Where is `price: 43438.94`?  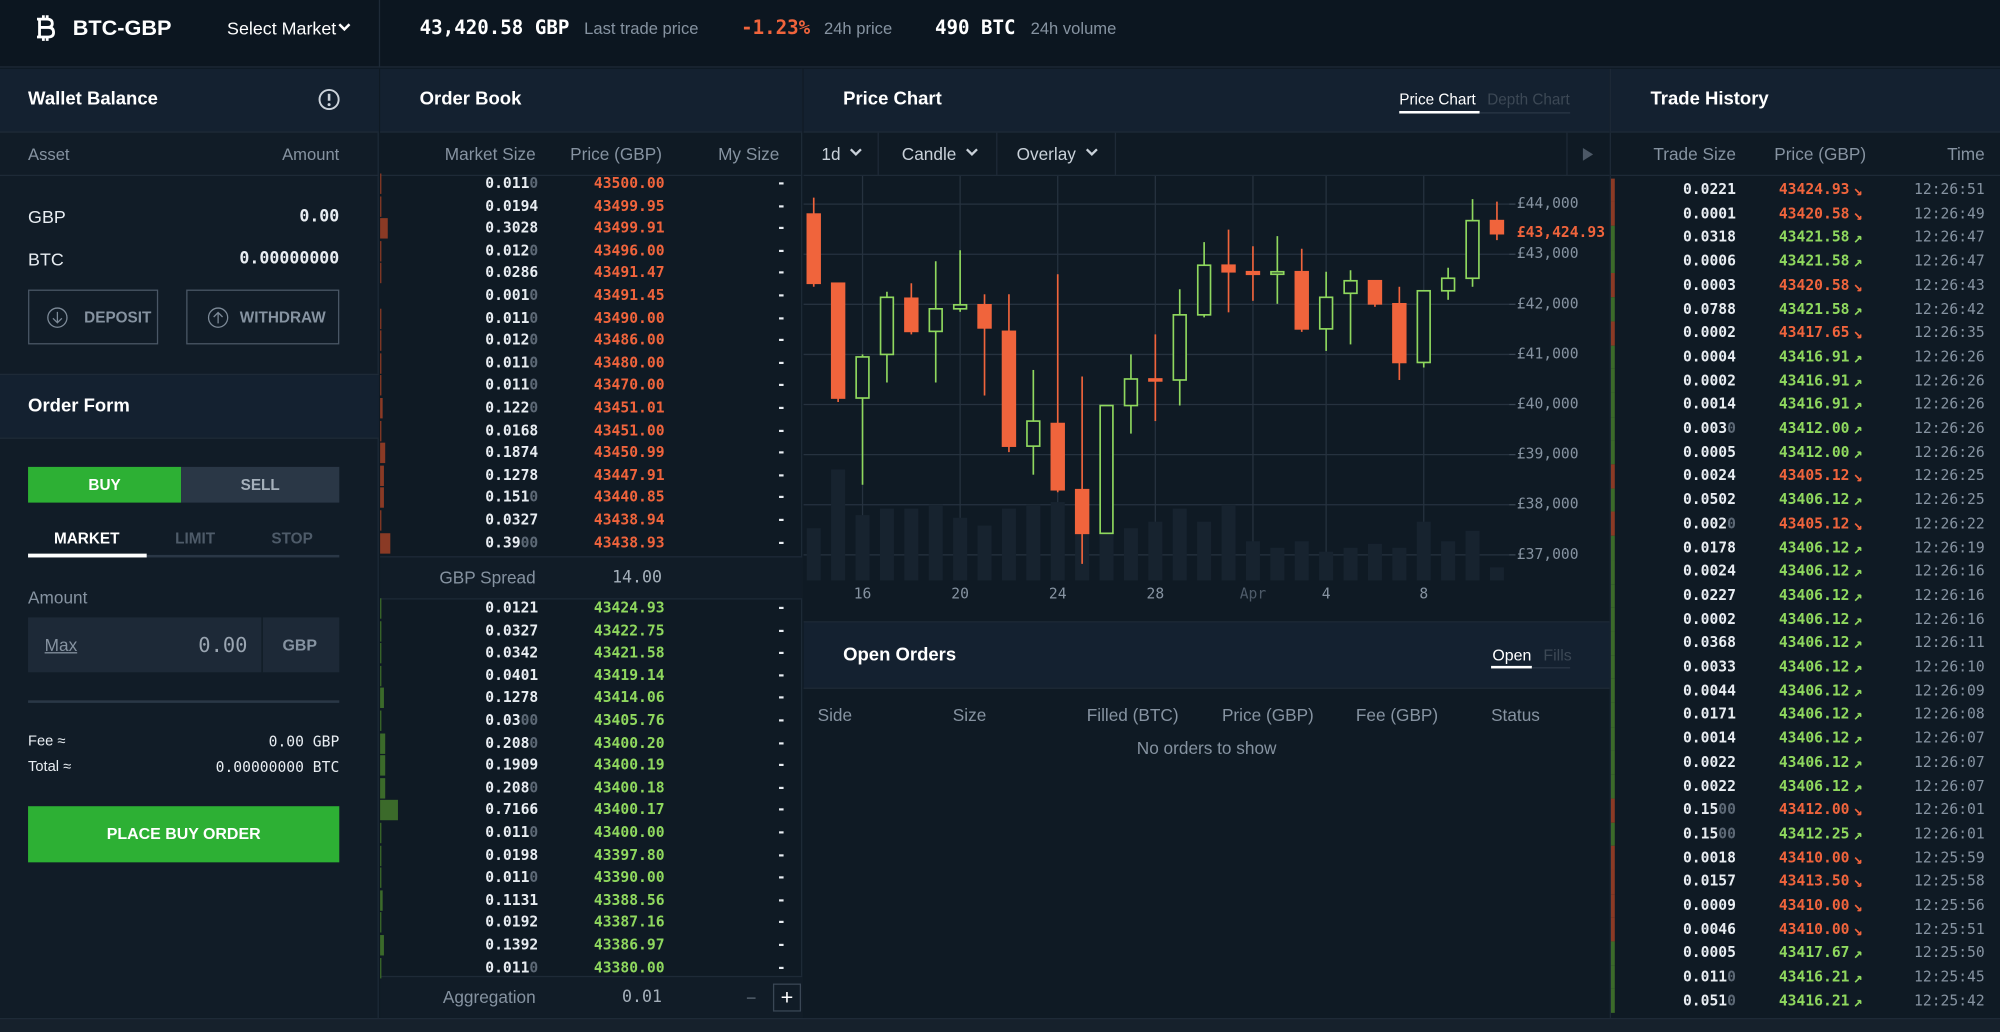
price: 43438.94 is located at coordinates (629, 519).